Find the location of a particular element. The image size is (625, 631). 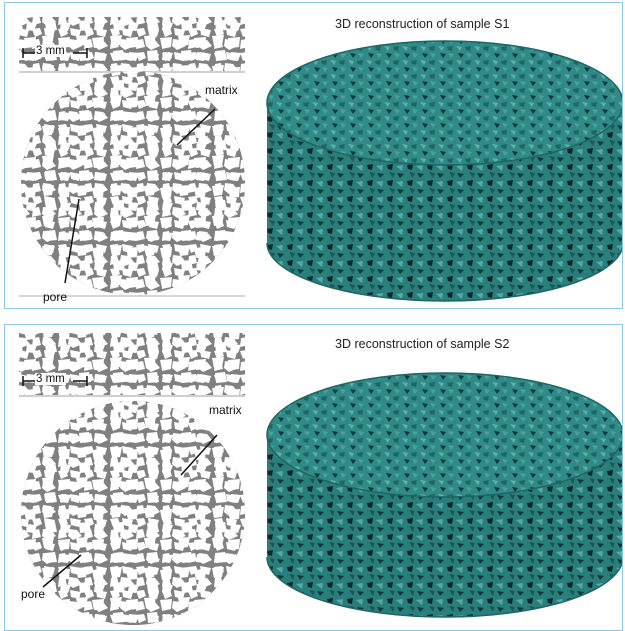

cross-section-strip-s1 is located at coordinates (132, 45).